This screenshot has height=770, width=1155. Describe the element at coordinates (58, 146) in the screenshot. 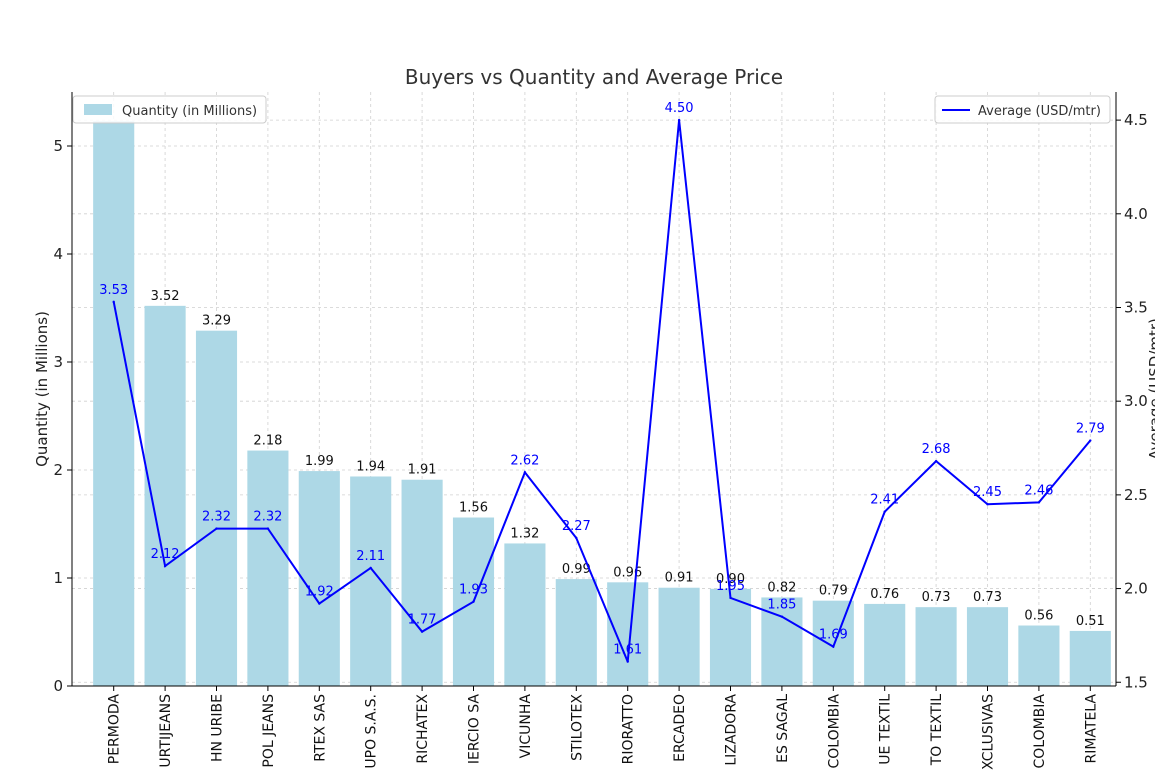

I see `y-tick-label: 5` at that location.